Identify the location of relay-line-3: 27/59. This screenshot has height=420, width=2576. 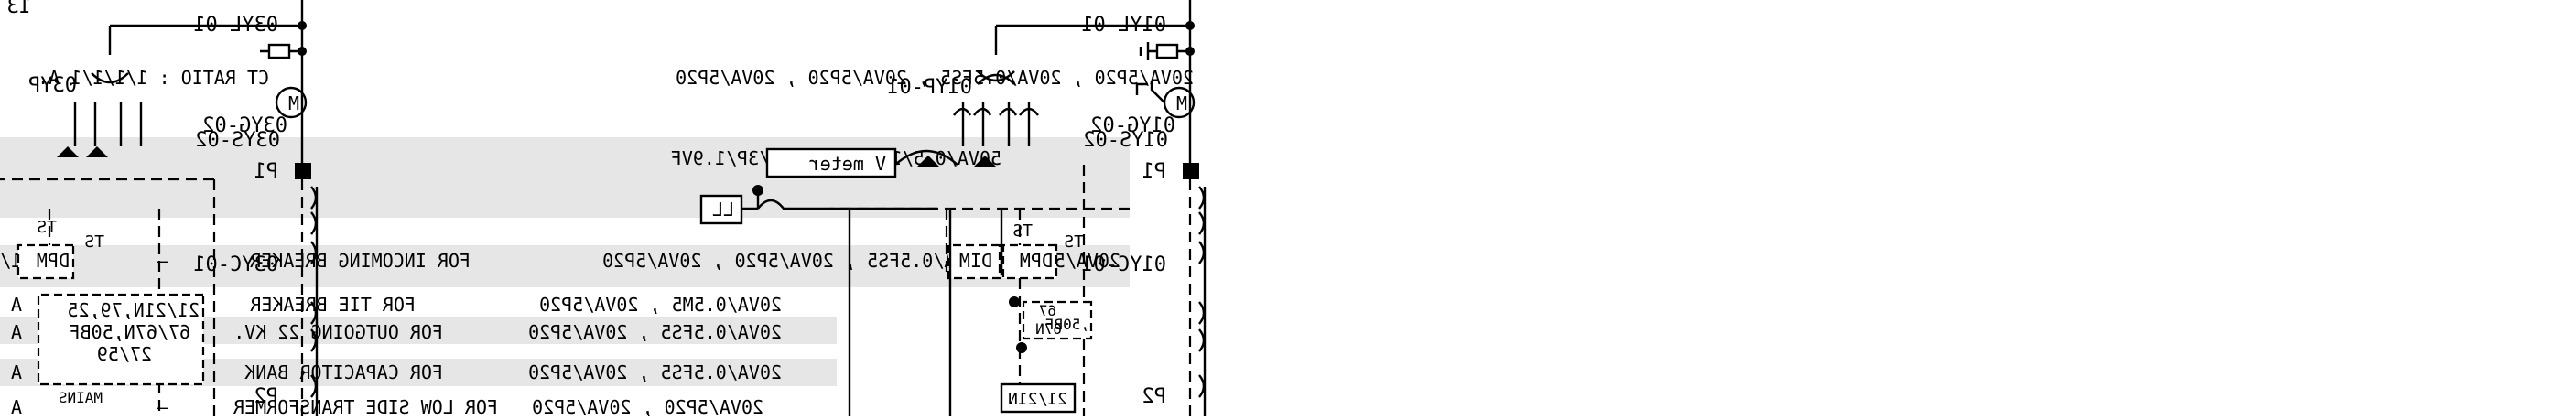
(124, 354).